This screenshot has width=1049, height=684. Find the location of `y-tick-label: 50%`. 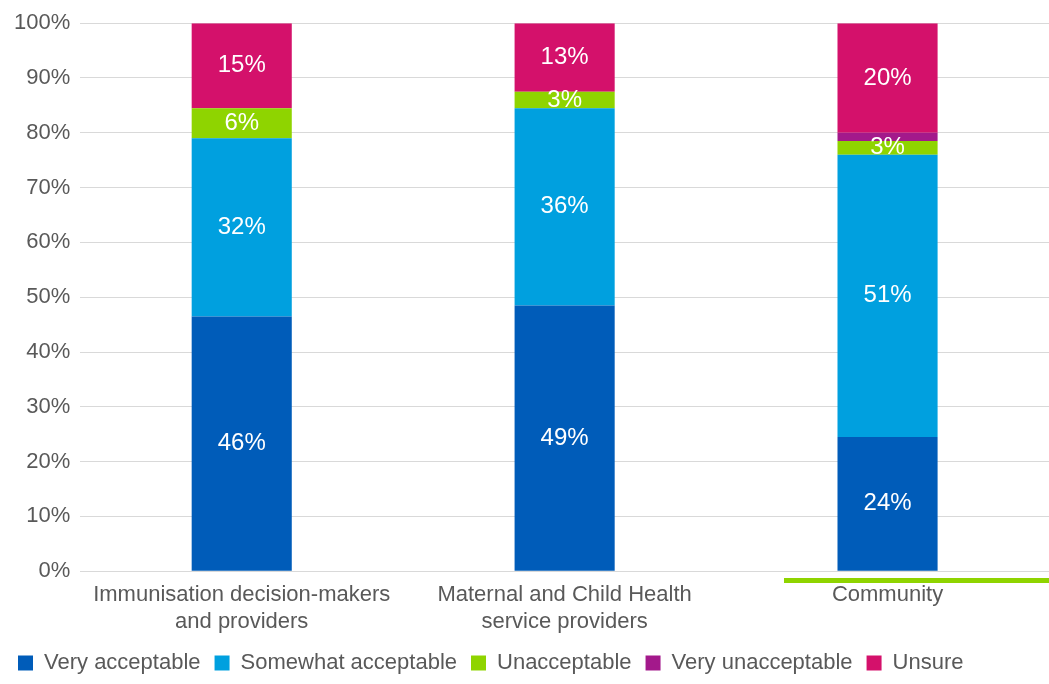

y-tick-label: 50% is located at coordinates (48, 296).